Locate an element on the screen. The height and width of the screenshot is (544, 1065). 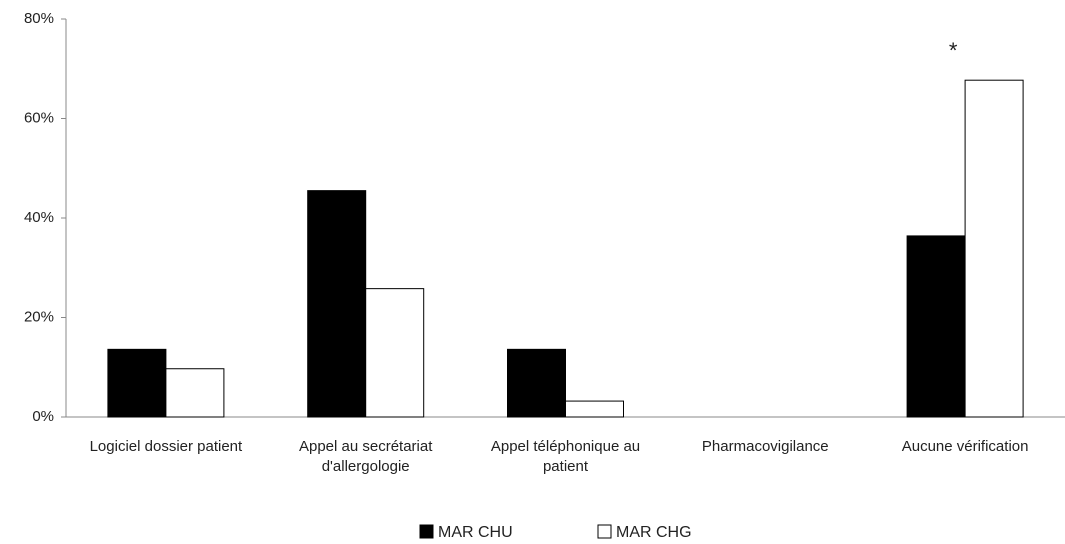
y-tick-label: 40% is located at coordinates (39, 217).